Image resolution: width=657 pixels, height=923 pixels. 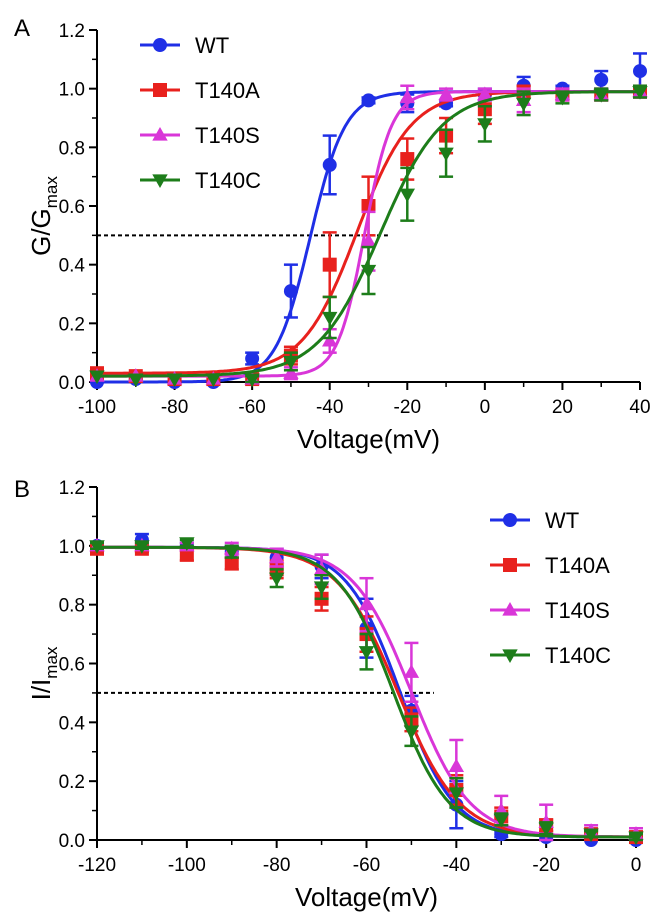 What do you see at coordinates (72, 383) in the screenshot?
I see `panel-a-y-tick-label: 0.0` at bounding box center [72, 383].